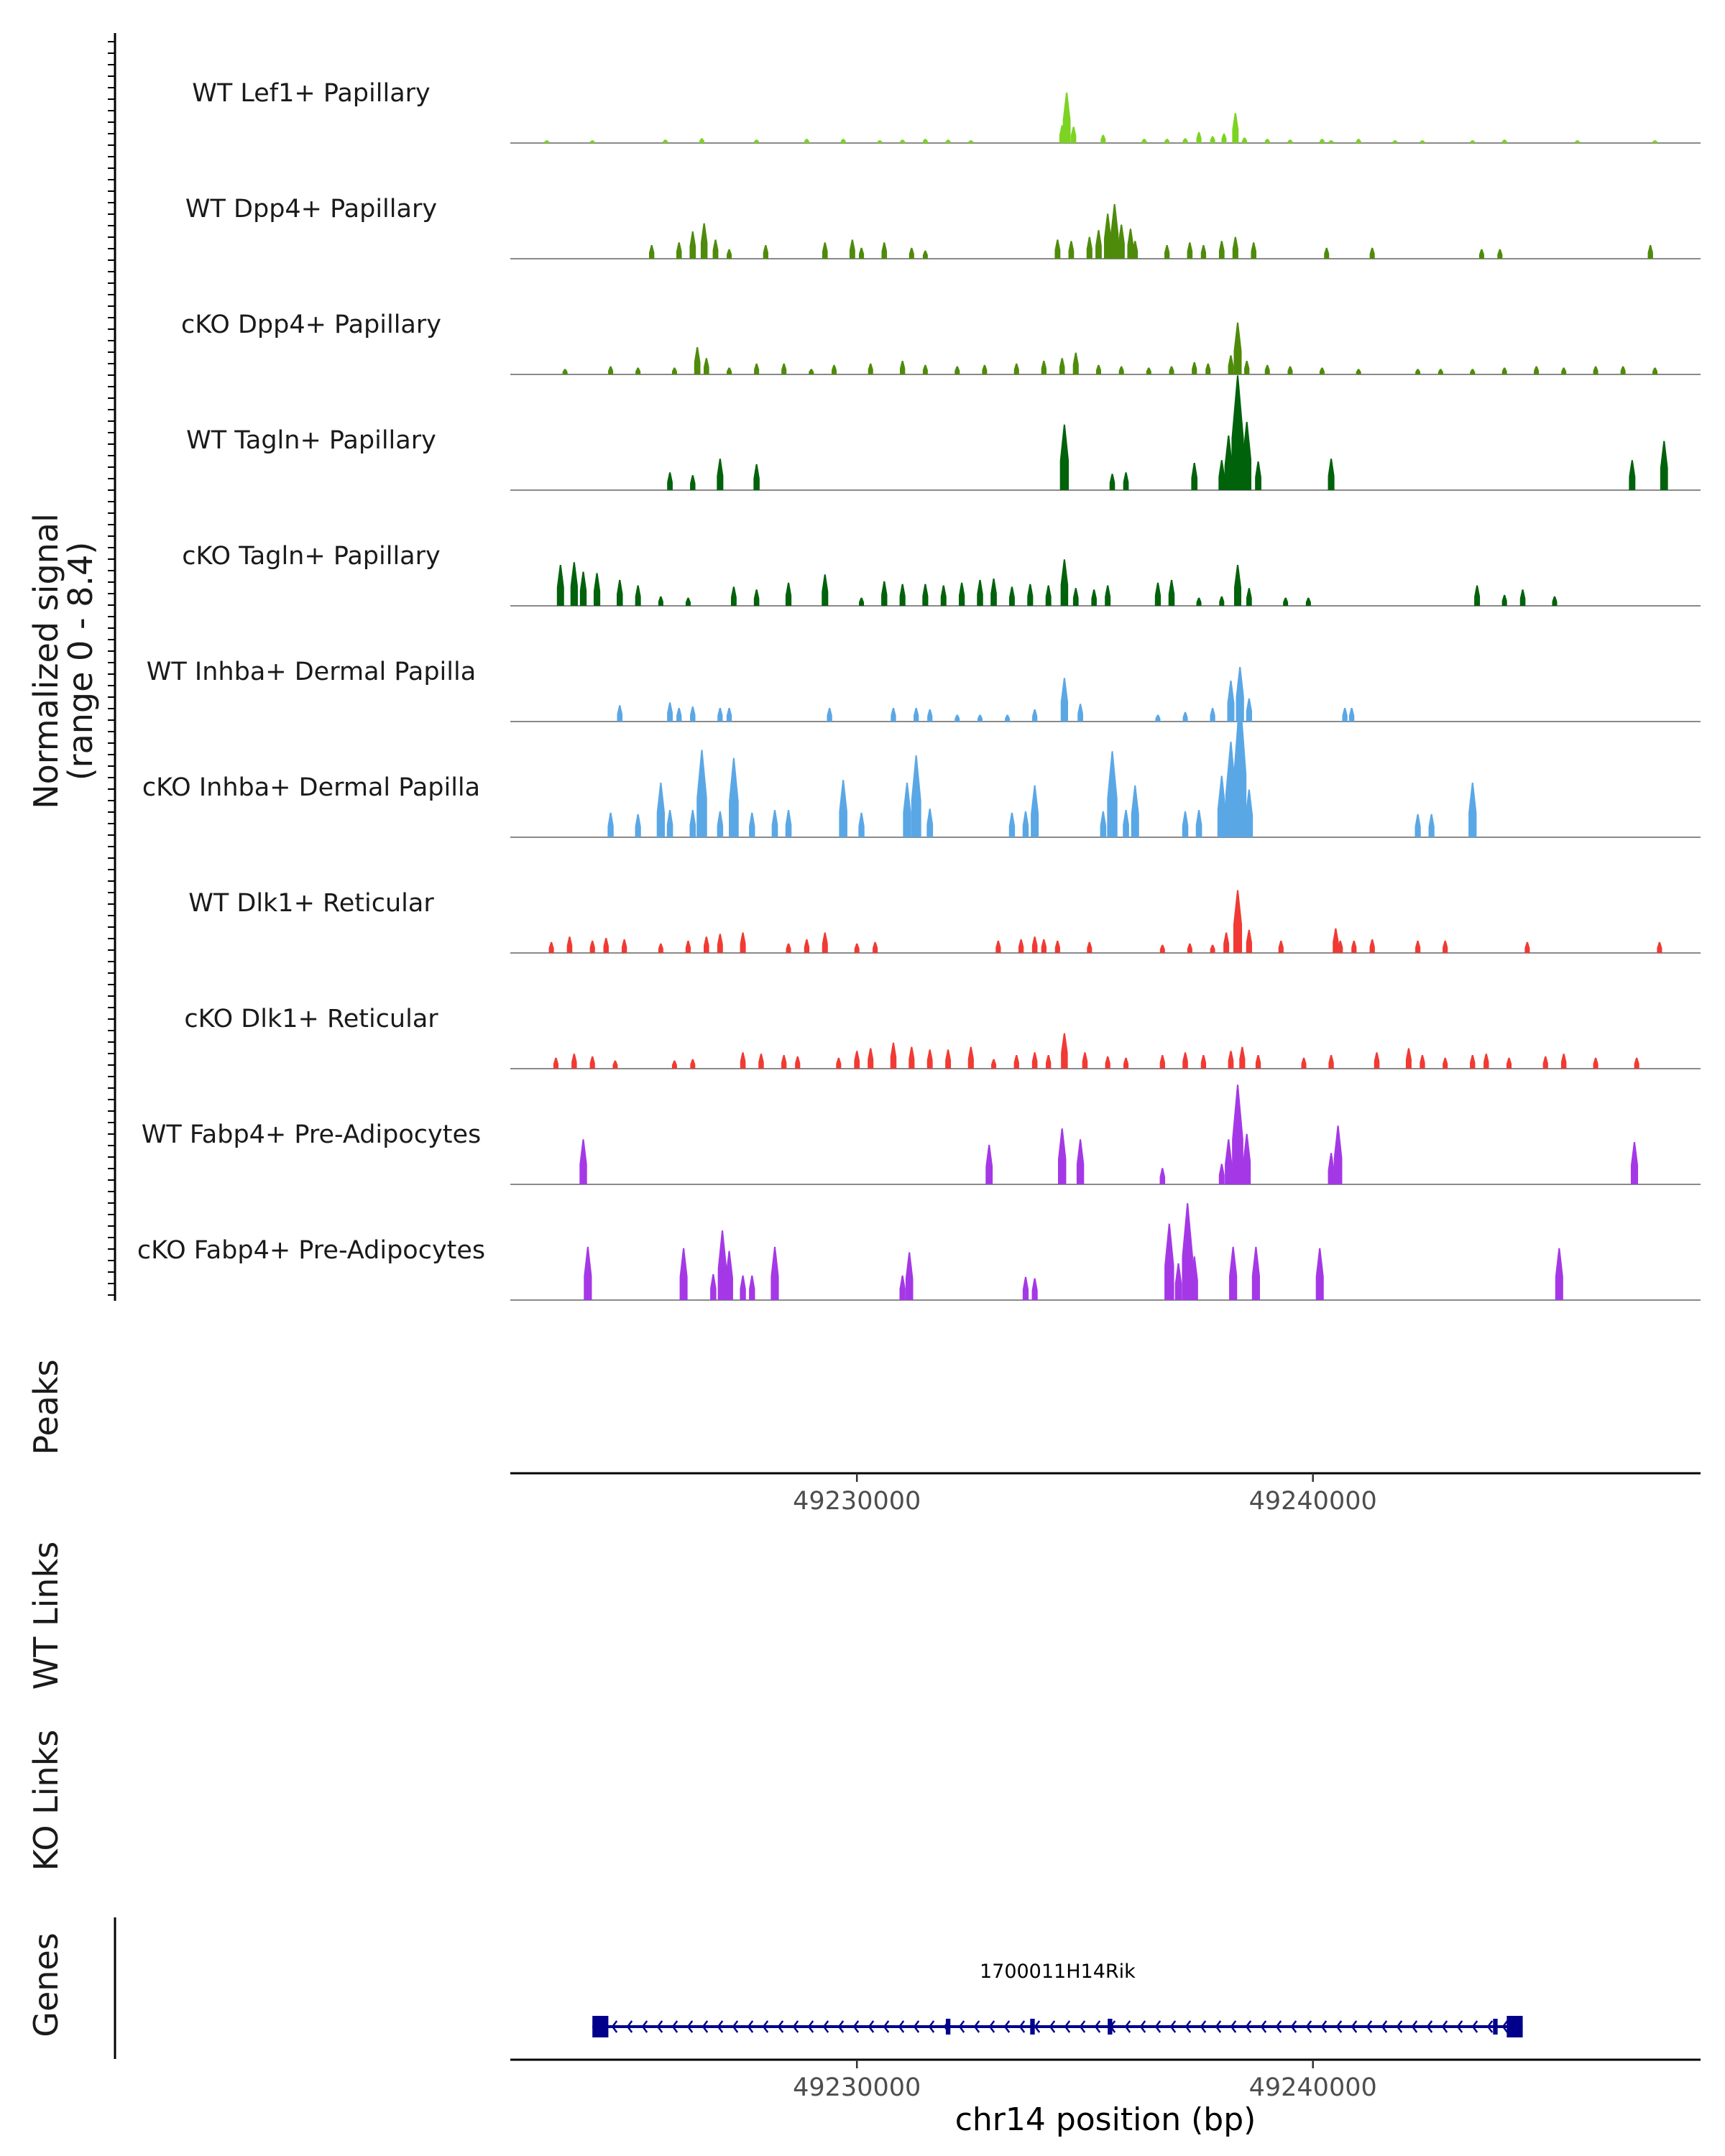 The height and width of the screenshot is (2156, 1725). What do you see at coordinates (311, 93) in the screenshot?
I see `track-label: WT Lef1+ Papillary` at bounding box center [311, 93].